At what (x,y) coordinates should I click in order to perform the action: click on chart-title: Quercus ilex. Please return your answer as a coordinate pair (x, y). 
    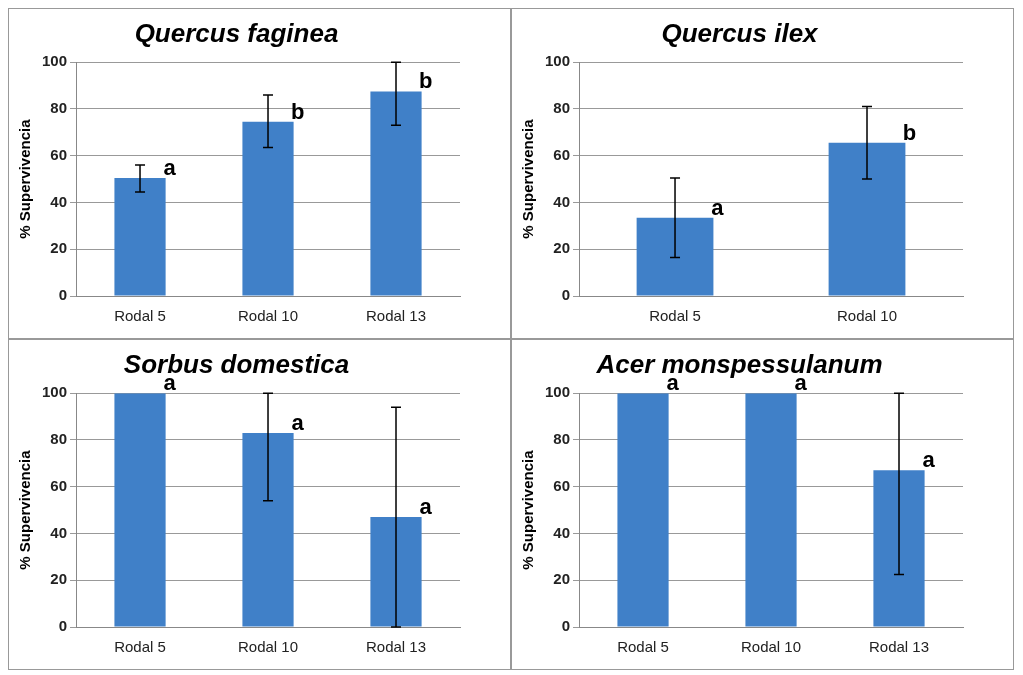
    Looking at the image, I should click on (740, 32).